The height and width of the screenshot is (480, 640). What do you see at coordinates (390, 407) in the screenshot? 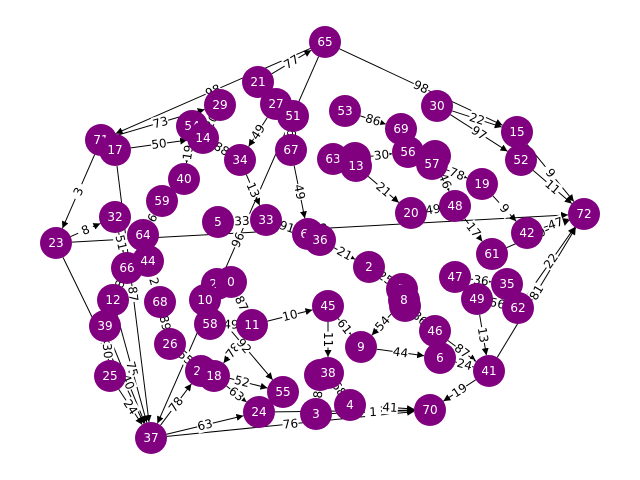
I see `edge-weight-label: 41` at bounding box center [390, 407].